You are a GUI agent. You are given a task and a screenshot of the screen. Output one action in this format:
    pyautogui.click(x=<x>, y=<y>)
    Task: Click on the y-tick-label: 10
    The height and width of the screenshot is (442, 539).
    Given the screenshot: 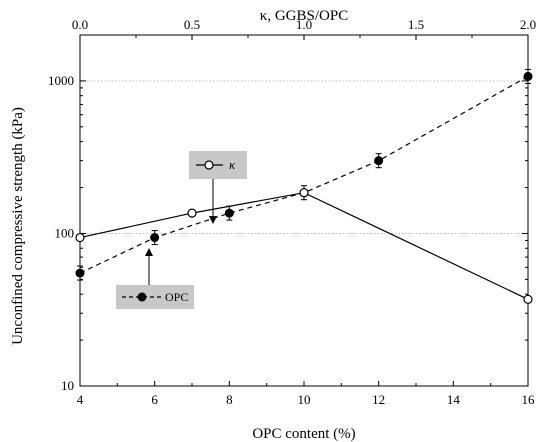 What is the action you would take?
    pyautogui.click(x=67, y=385)
    